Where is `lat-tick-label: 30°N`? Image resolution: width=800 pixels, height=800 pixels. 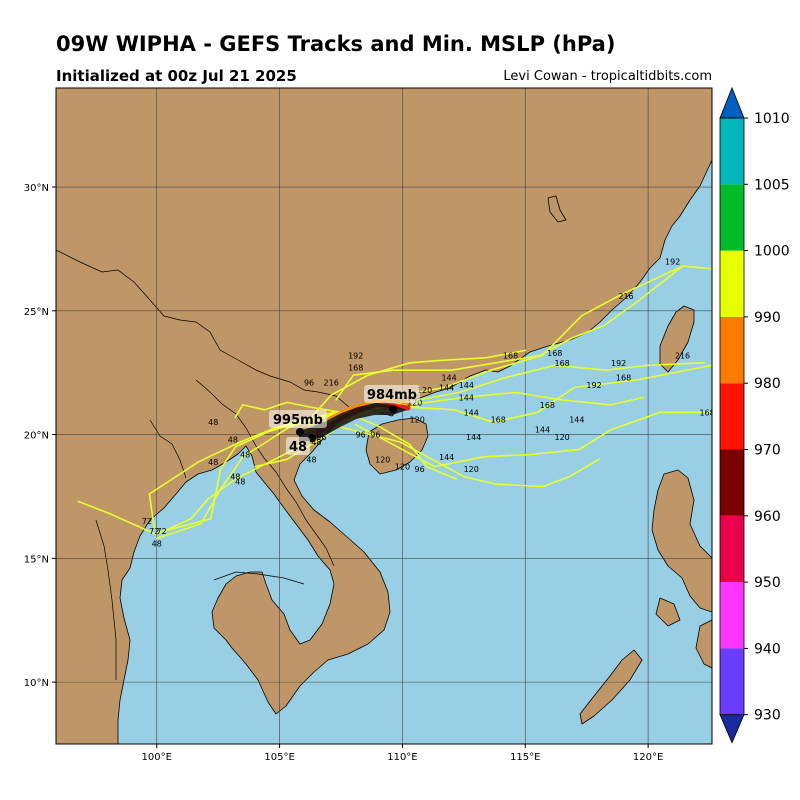 lat-tick-label: 30°N is located at coordinates (36, 188).